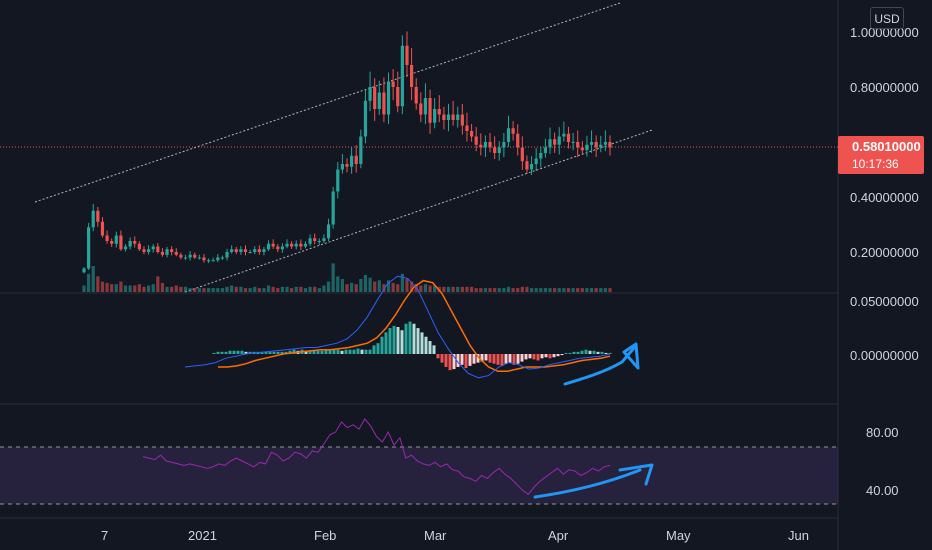 The height and width of the screenshot is (550, 932). What do you see at coordinates (397, 327) in the screenshot?
I see `macd-line` at bounding box center [397, 327].